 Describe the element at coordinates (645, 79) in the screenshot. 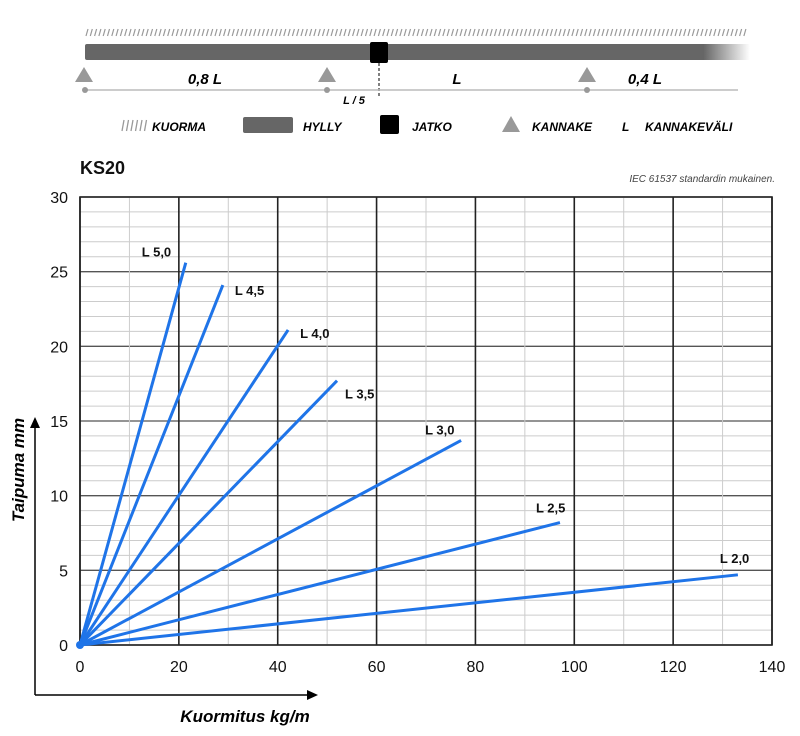

I see `span-label: 0,4 L` at that location.